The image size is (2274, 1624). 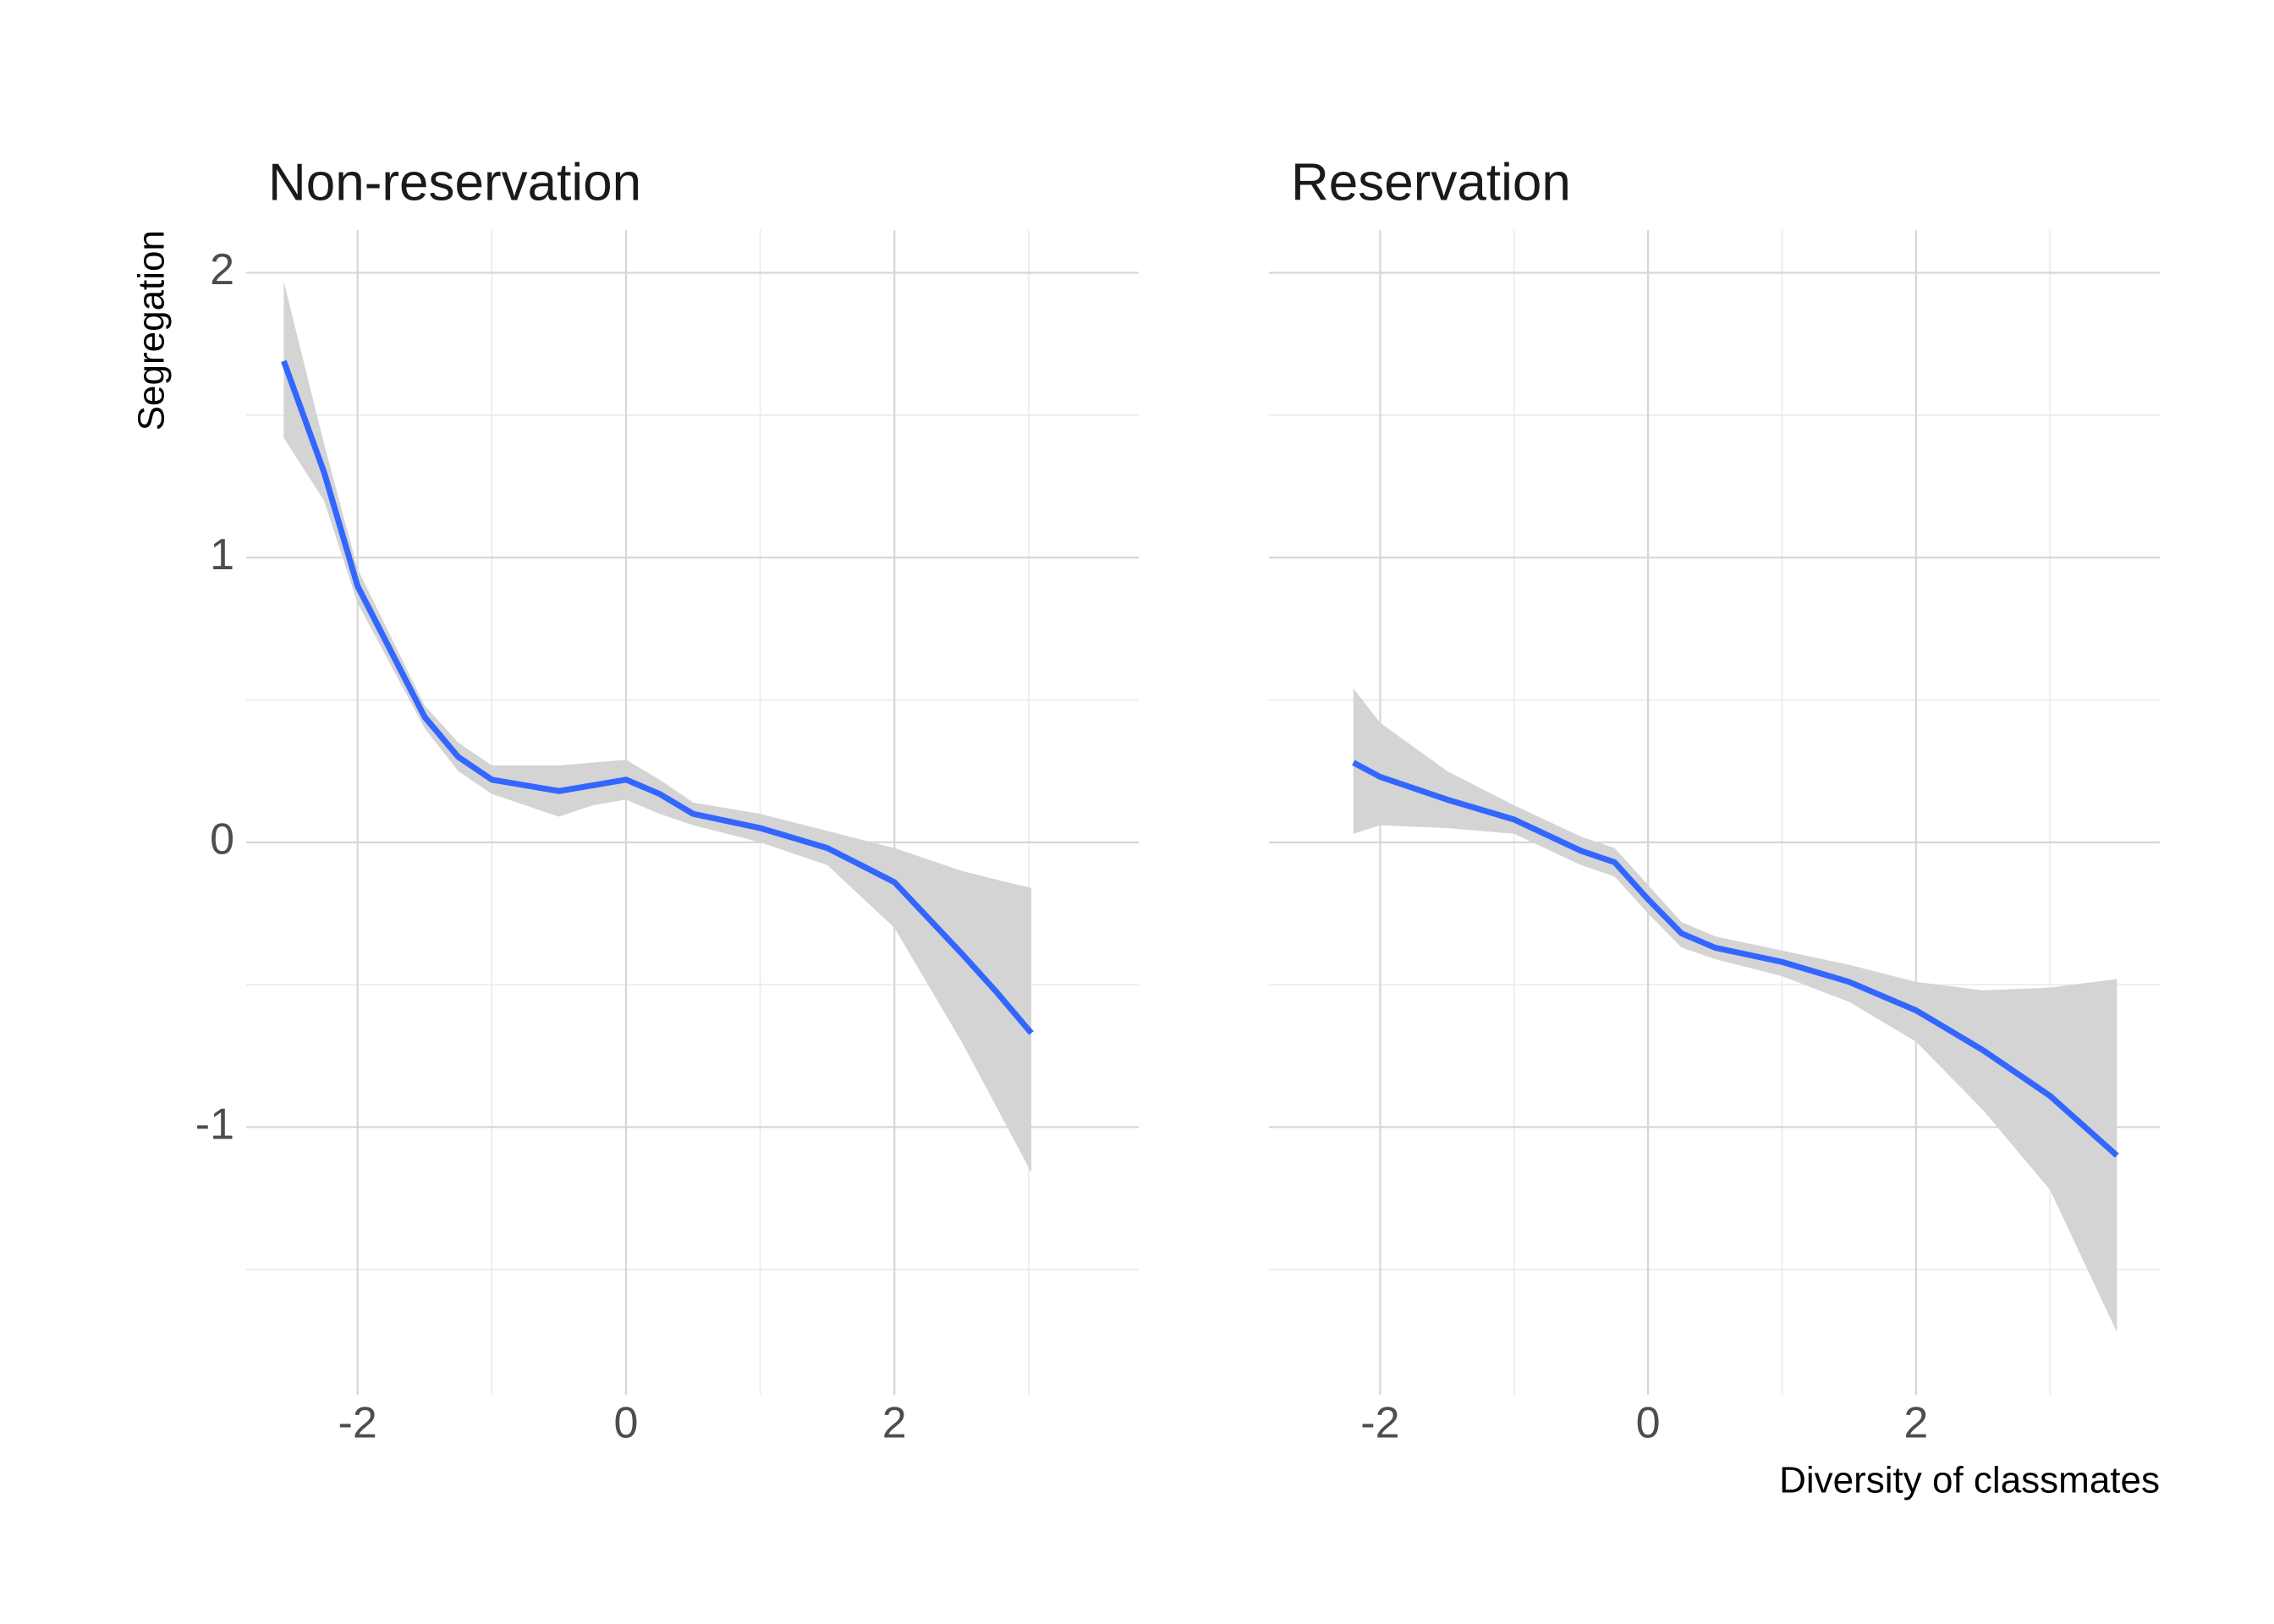 I want to click on confidence-band, so click(x=1735, y=1010).